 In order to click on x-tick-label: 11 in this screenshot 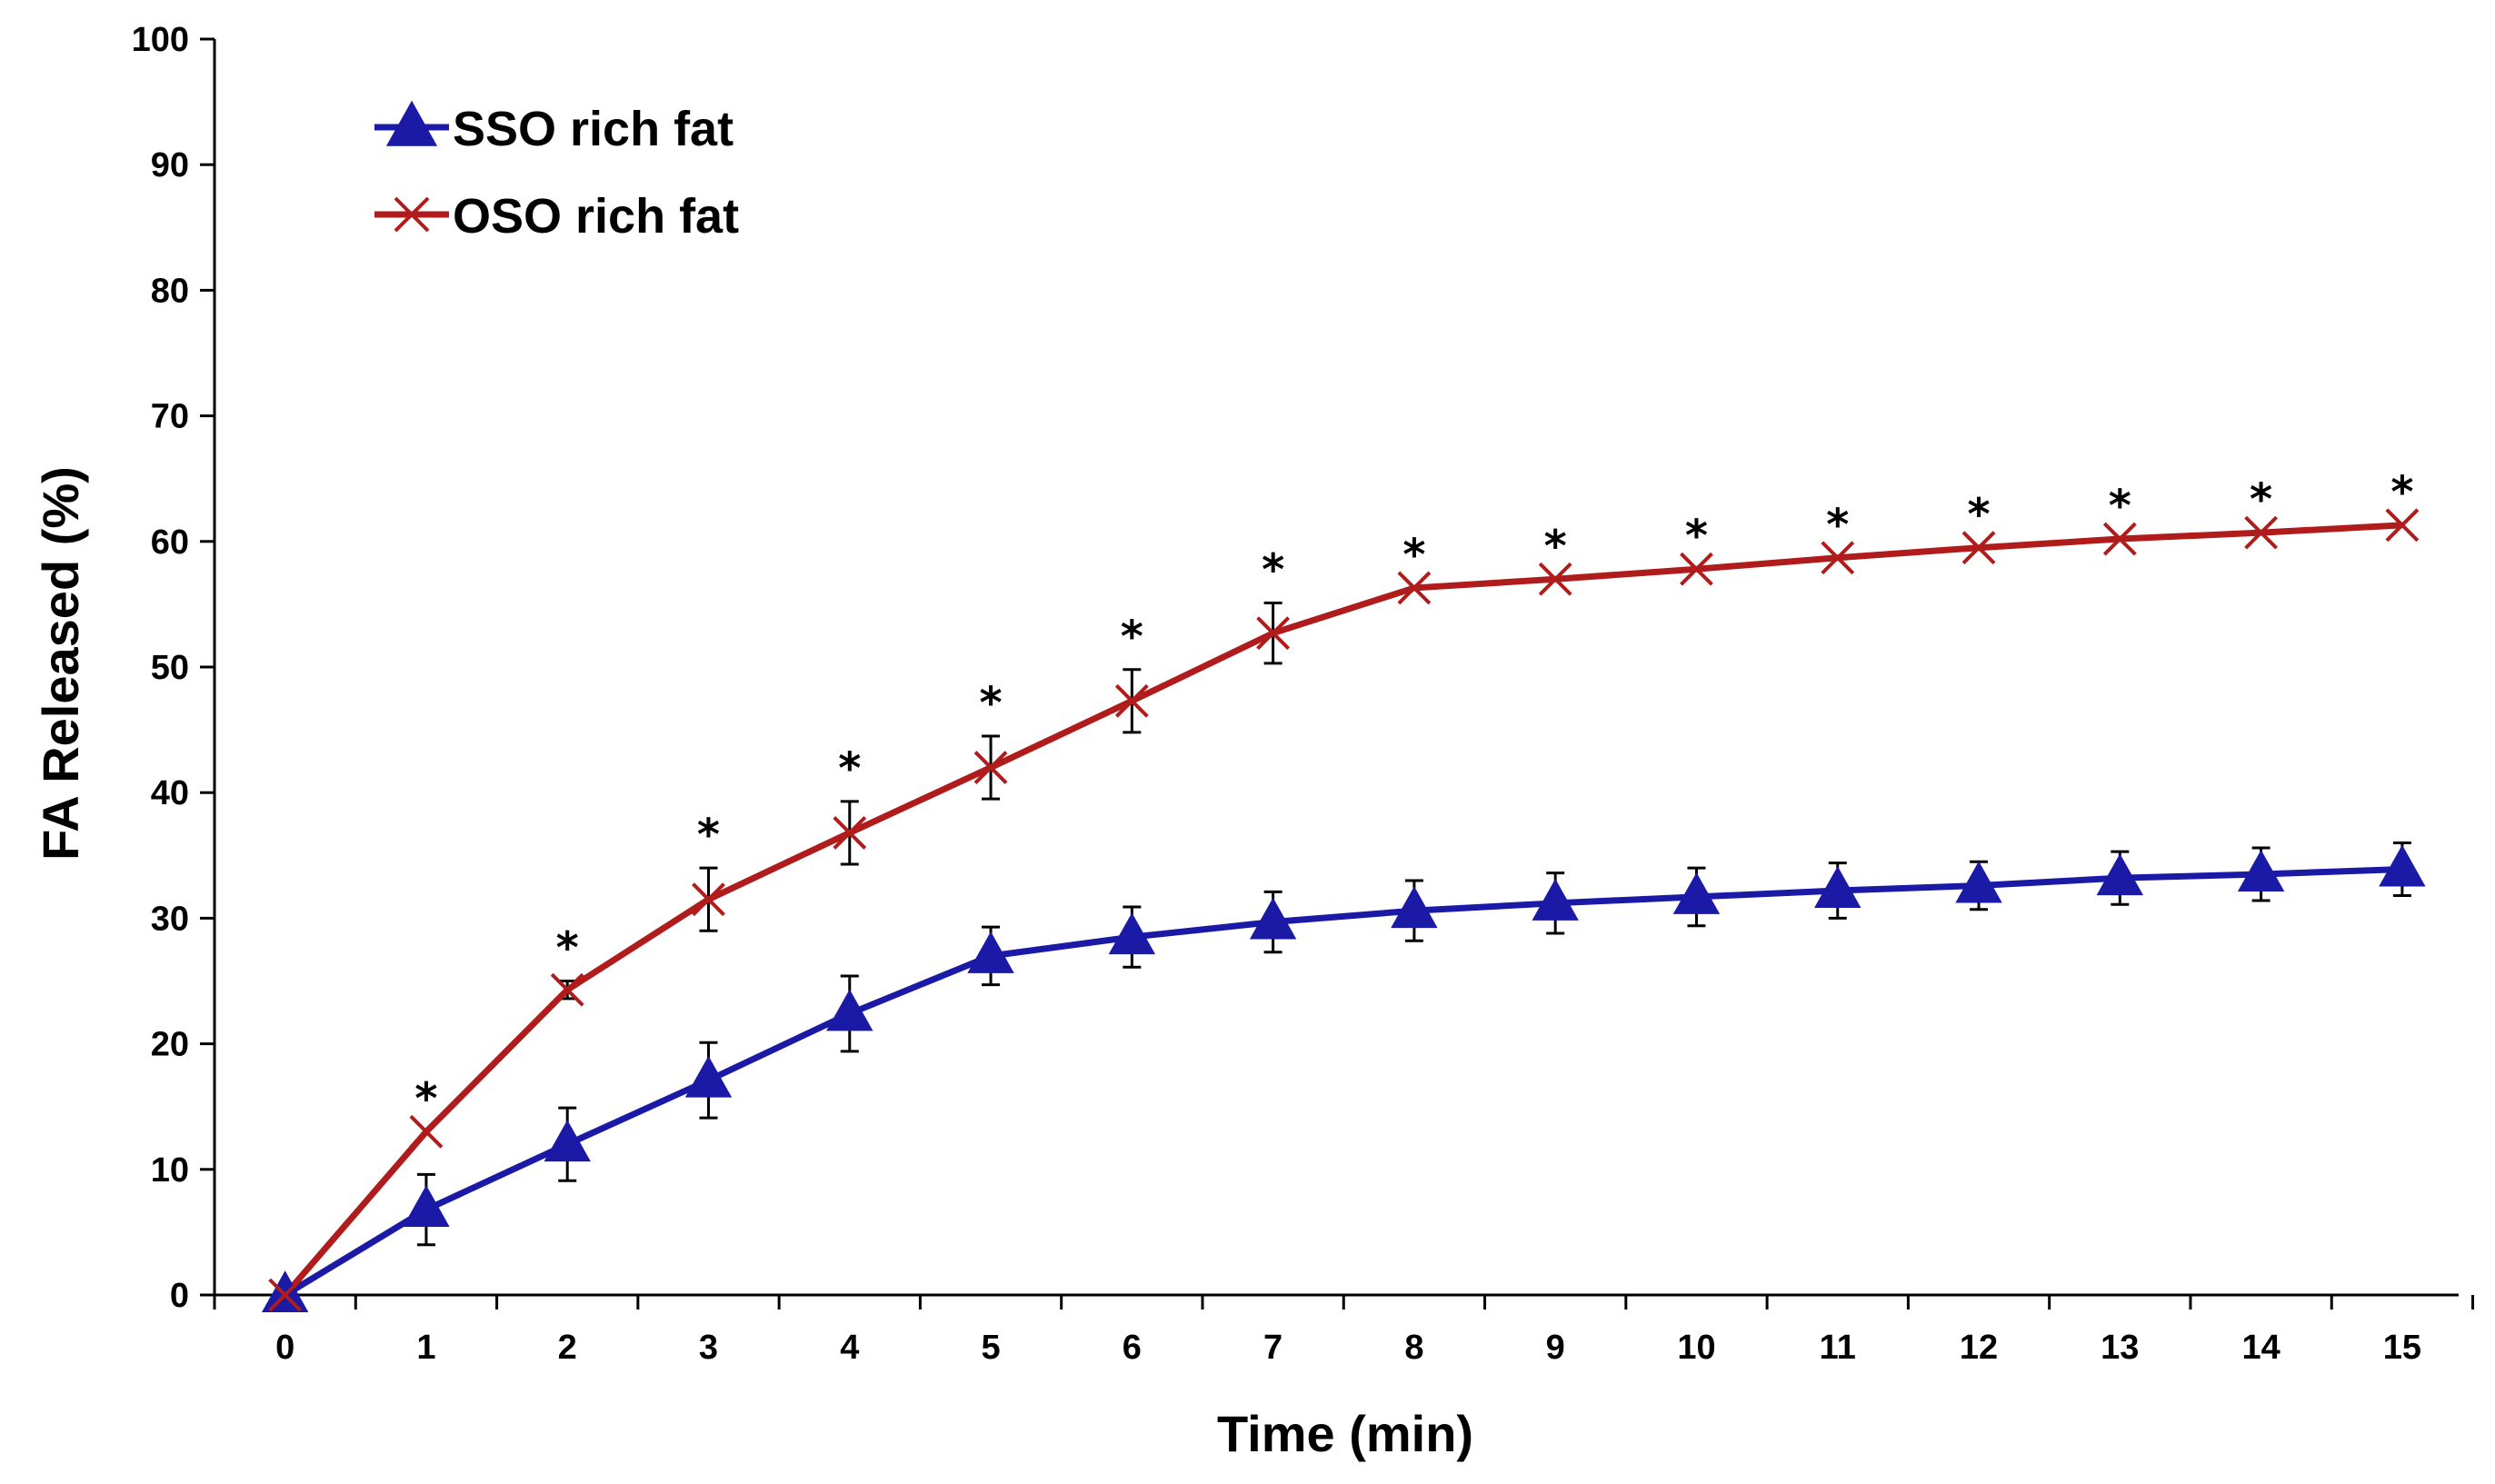, I will do `click(1838, 1348)`.